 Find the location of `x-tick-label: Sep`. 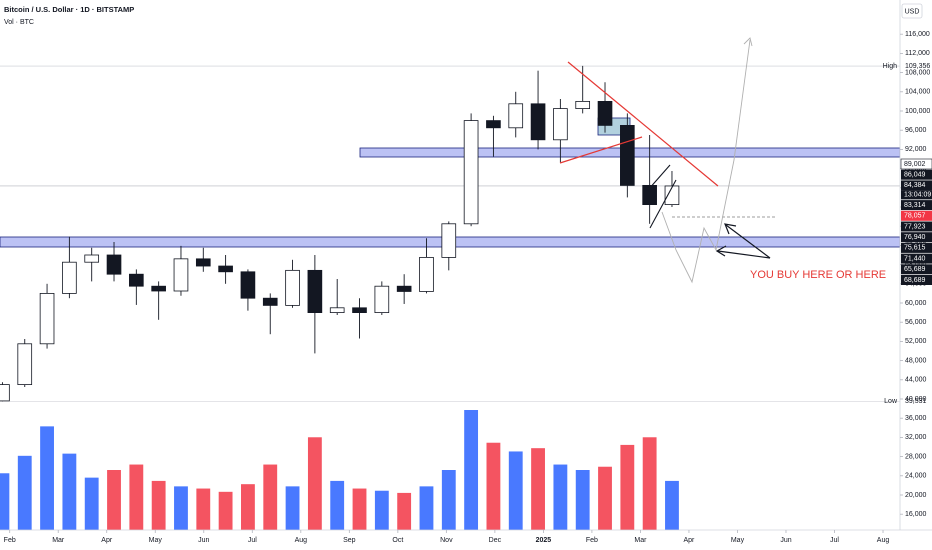

x-tick-label: Sep is located at coordinates (349, 540).